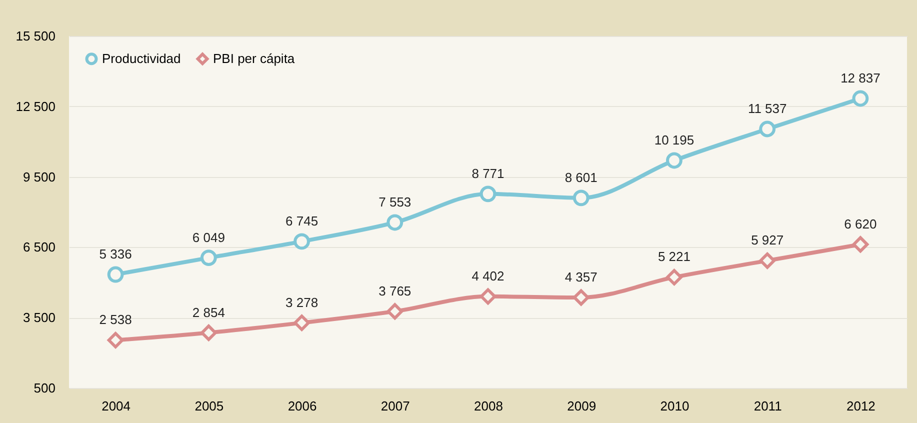 The height and width of the screenshot is (423, 917). Describe the element at coordinates (860, 224) in the screenshot. I see `data-label: 6 620` at that location.